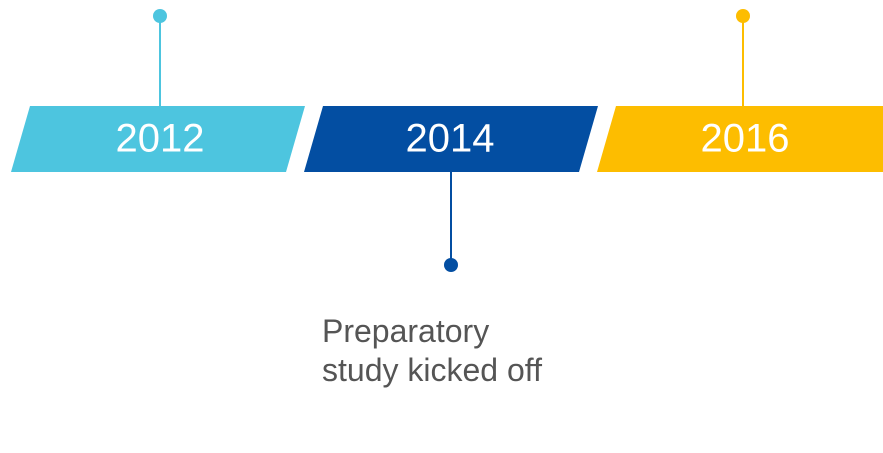  I want to click on milestone-description: Preparatory study kicked off, so click(432, 350).